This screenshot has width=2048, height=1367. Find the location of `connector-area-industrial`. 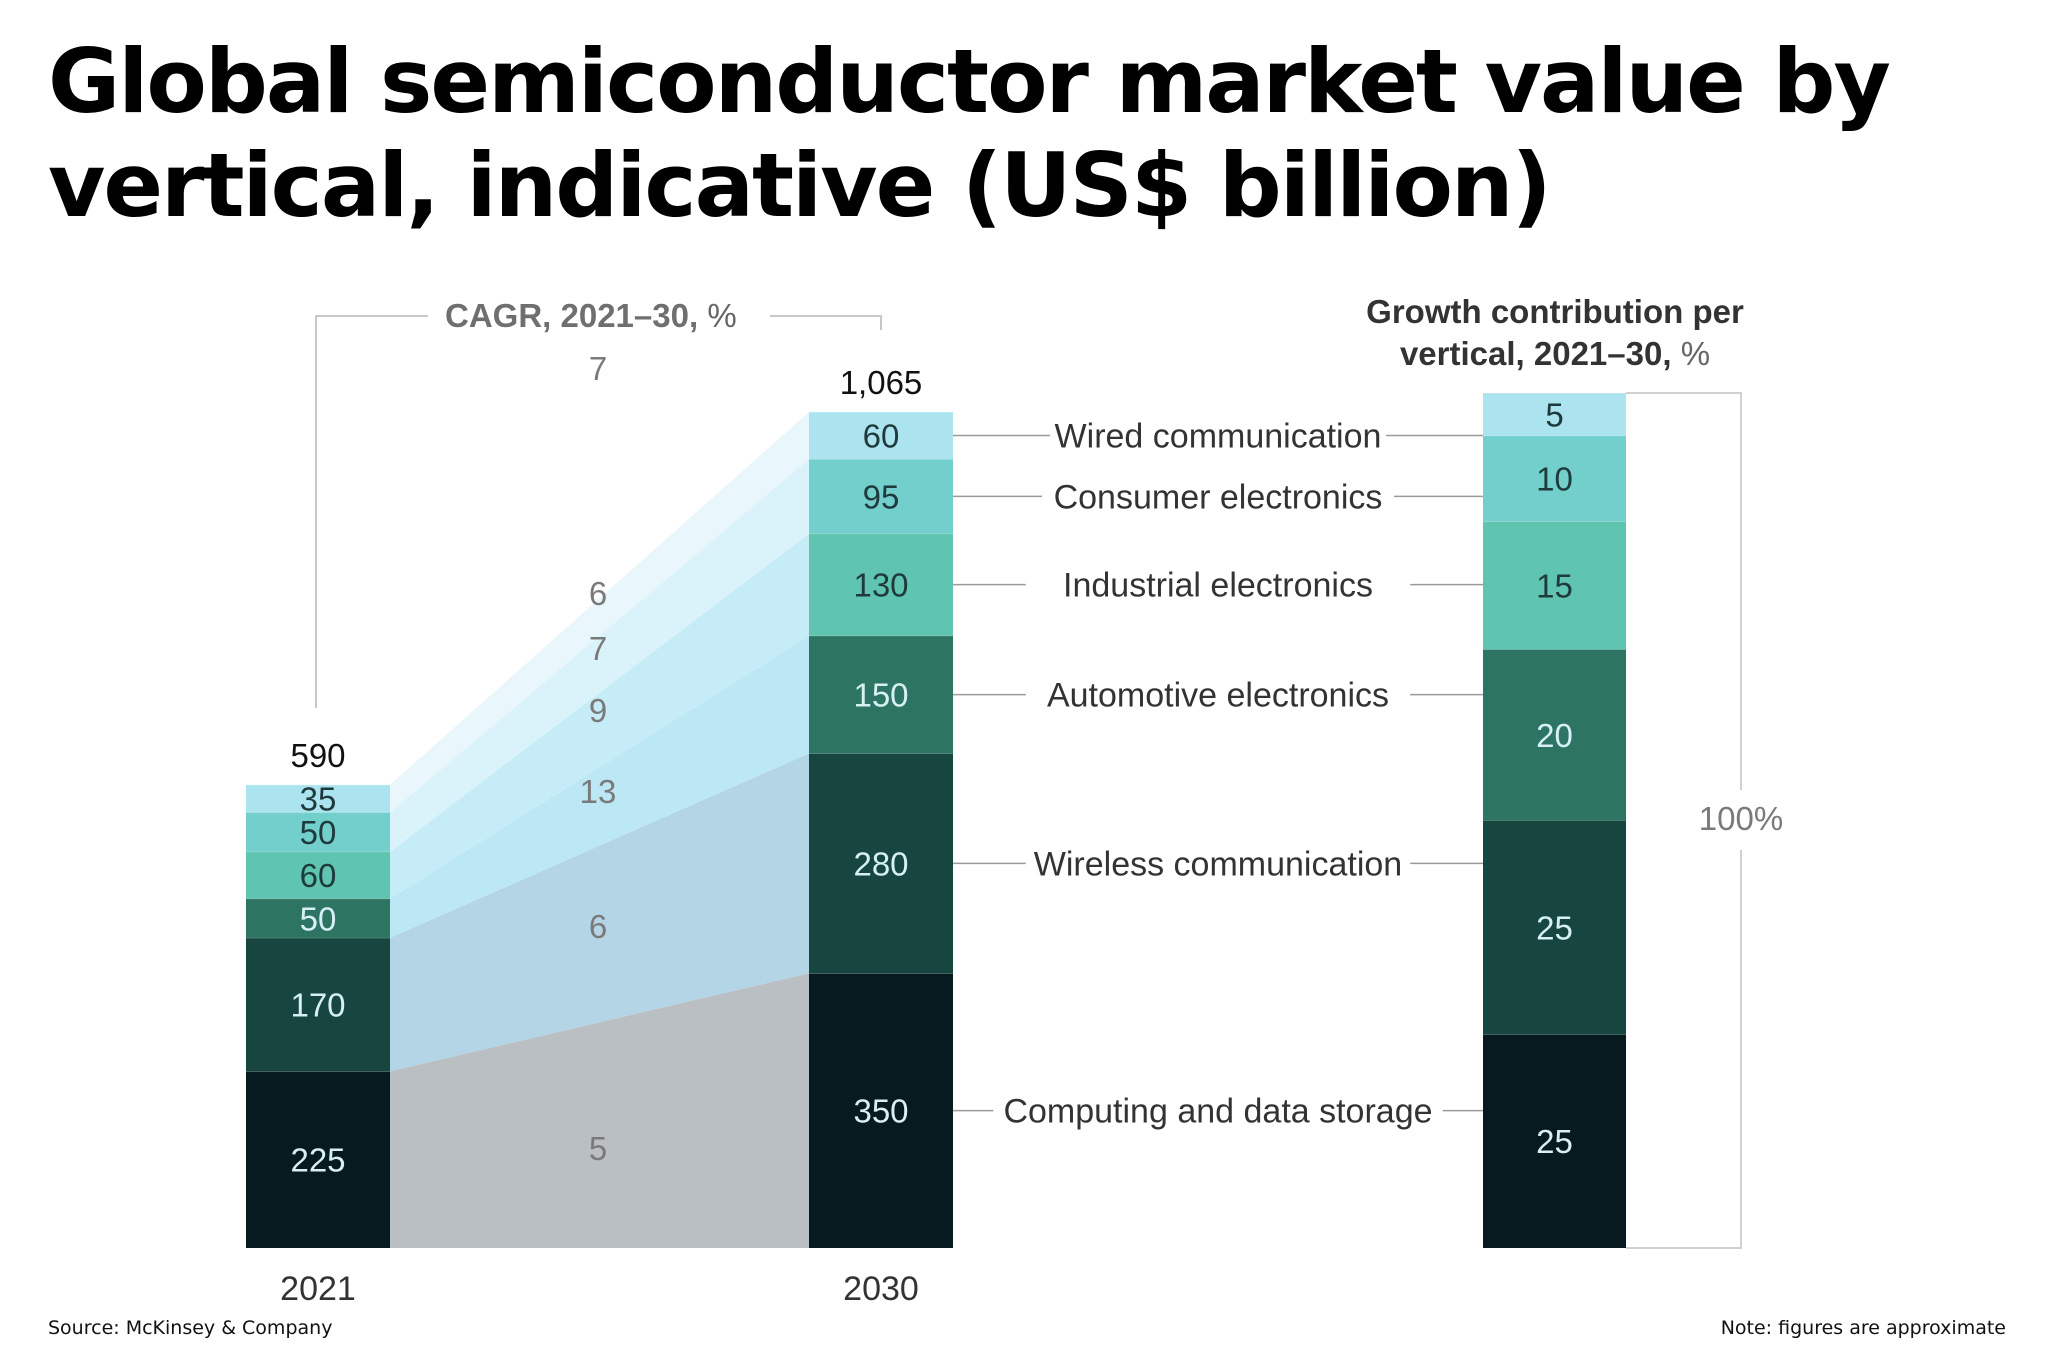

connector-area-industrial is located at coordinates (599, 716).